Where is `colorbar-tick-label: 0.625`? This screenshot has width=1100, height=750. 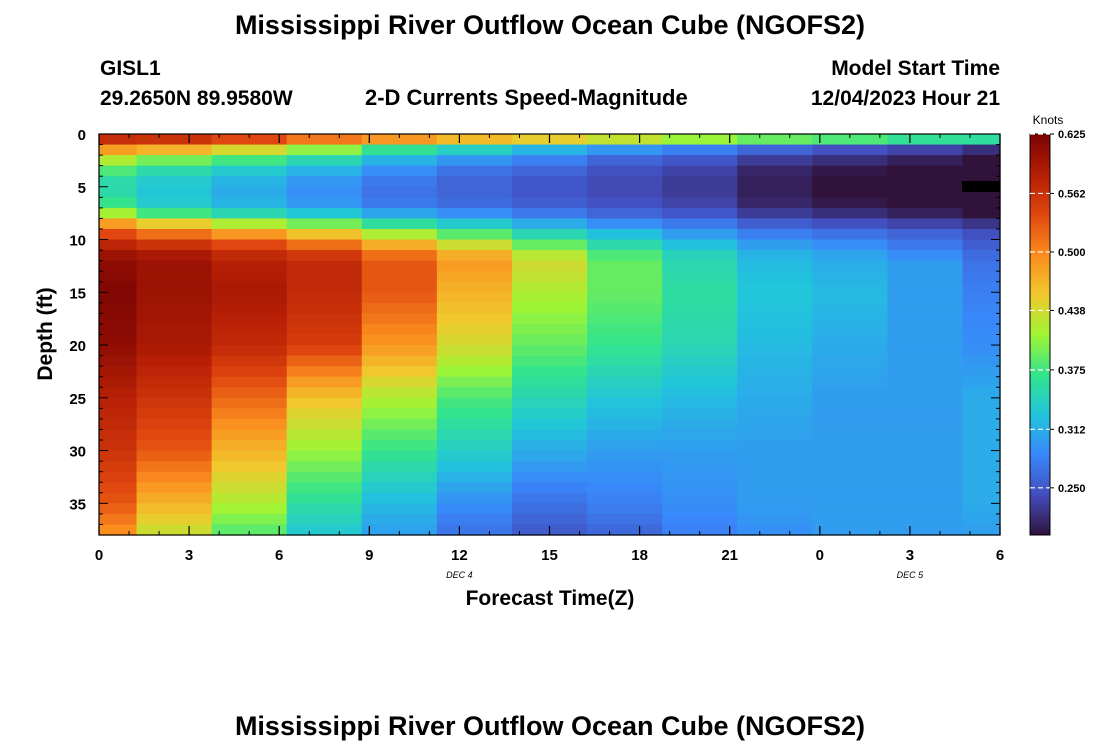 colorbar-tick-label: 0.625 is located at coordinates (1072, 135).